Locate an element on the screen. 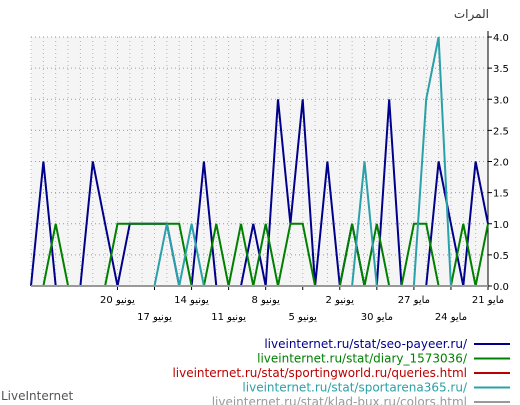 The height and width of the screenshot is (405, 520). y-tick-label: 2.0 is located at coordinates (501, 163).